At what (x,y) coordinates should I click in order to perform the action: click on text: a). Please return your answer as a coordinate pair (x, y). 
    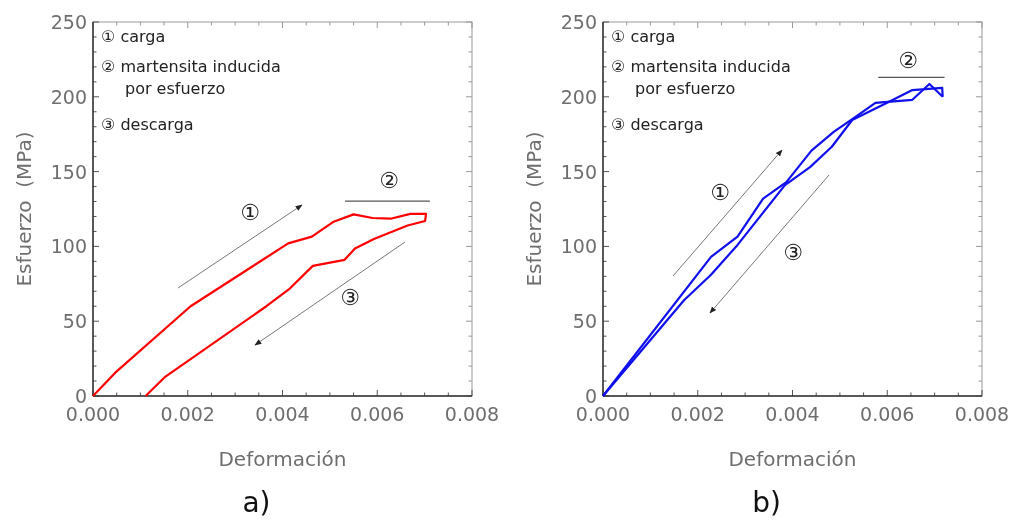
    Looking at the image, I should click on (256, 502).